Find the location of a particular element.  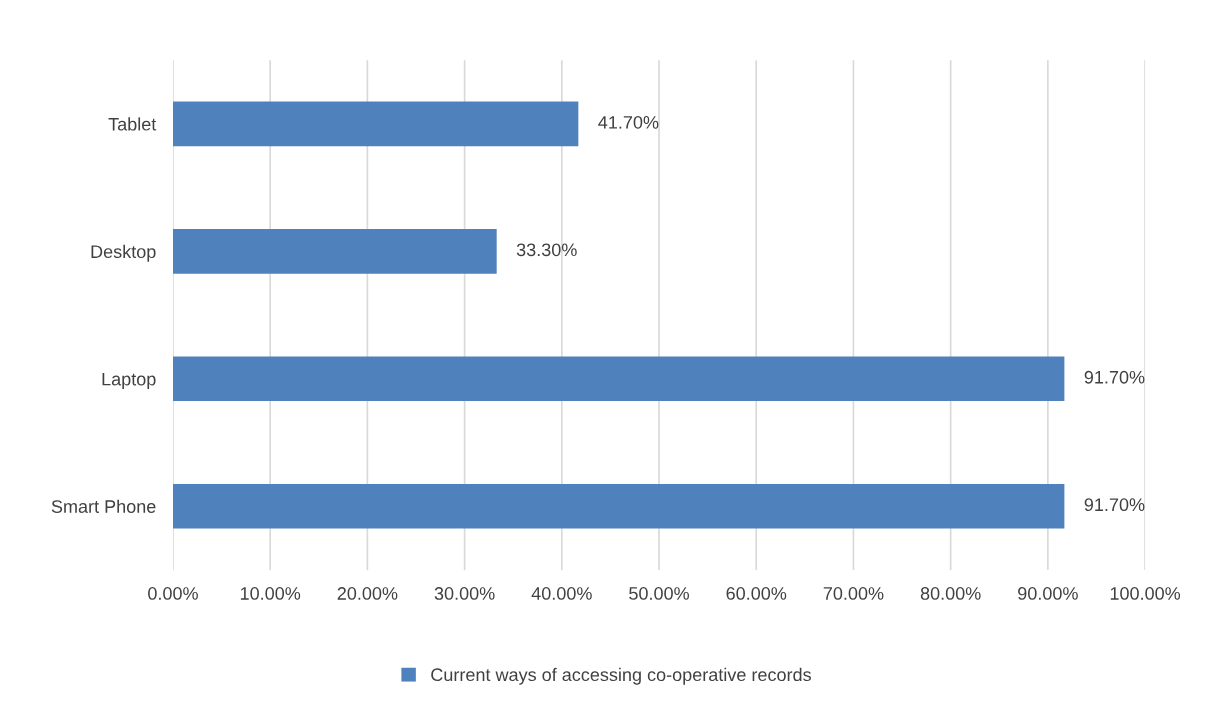

x-tick-label: 10.00% is located at coordinates (270, 593).